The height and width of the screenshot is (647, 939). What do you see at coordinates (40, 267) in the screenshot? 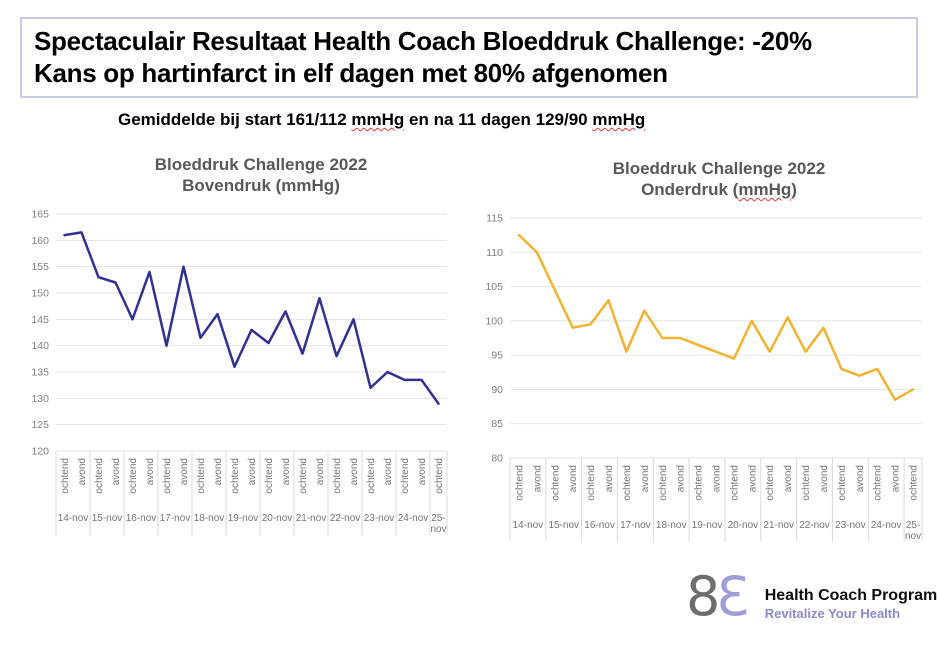
I see `svg-text: 155` at bounding box center [40, 267].